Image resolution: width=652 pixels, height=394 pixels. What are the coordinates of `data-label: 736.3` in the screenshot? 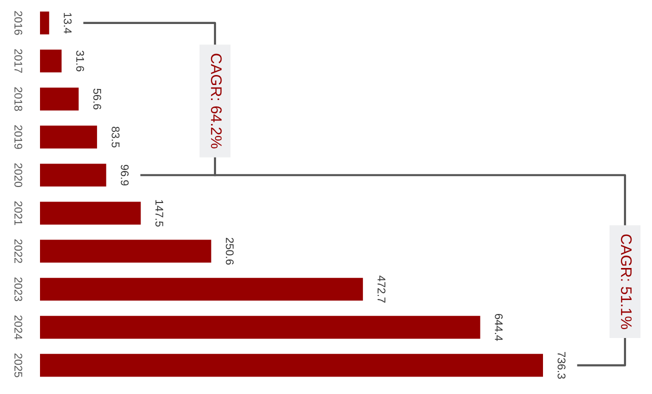 It's located at (562, 365).